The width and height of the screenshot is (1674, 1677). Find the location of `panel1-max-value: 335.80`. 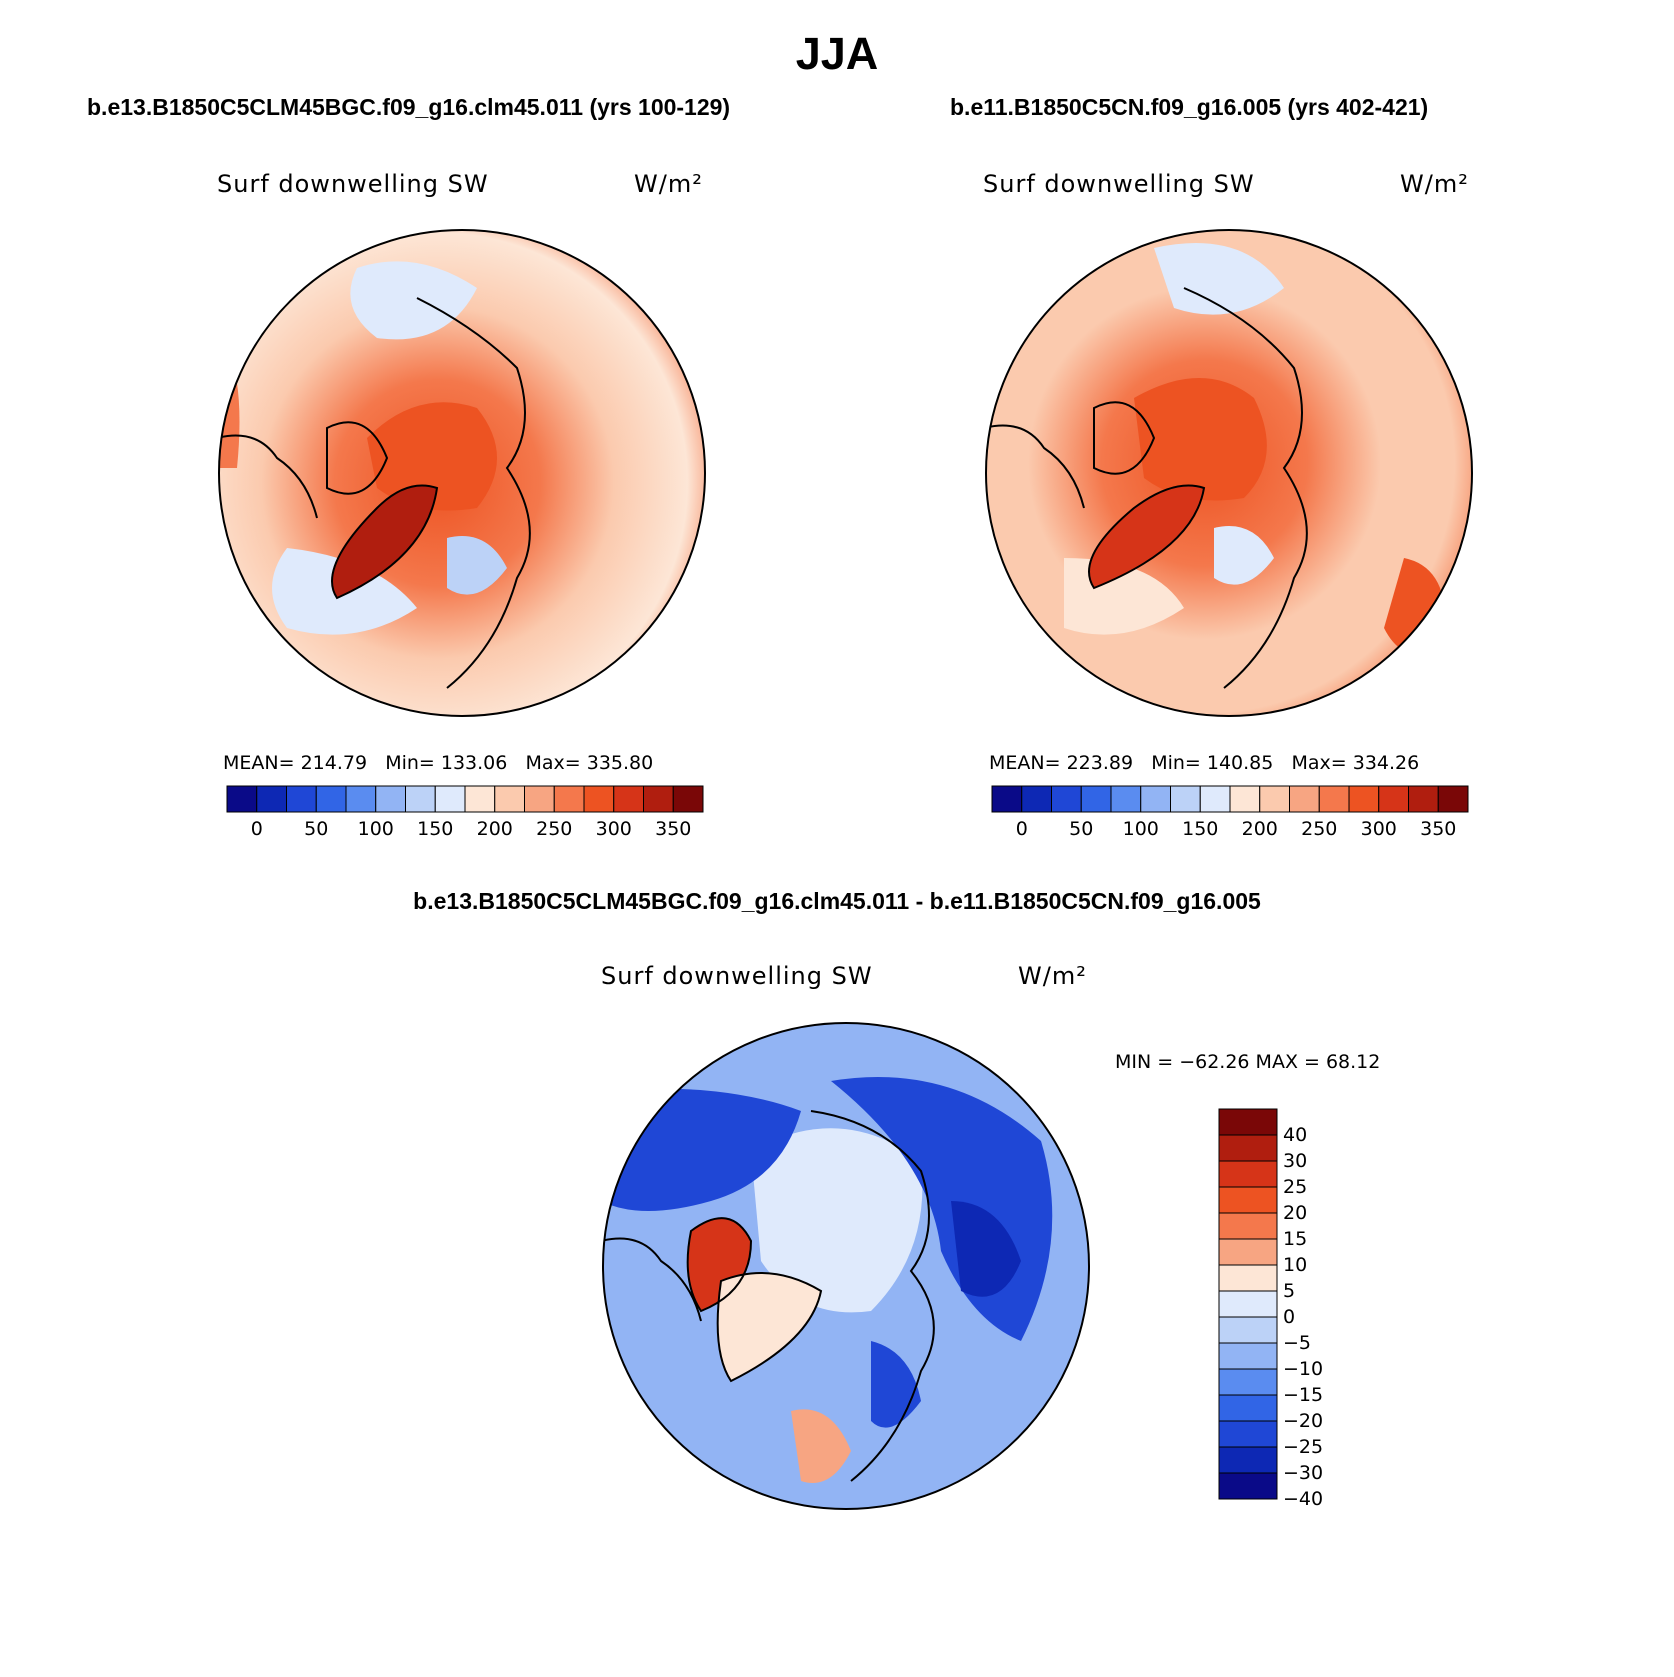

panel1-max-value: 335.80 is located at coordinates (620, 763).